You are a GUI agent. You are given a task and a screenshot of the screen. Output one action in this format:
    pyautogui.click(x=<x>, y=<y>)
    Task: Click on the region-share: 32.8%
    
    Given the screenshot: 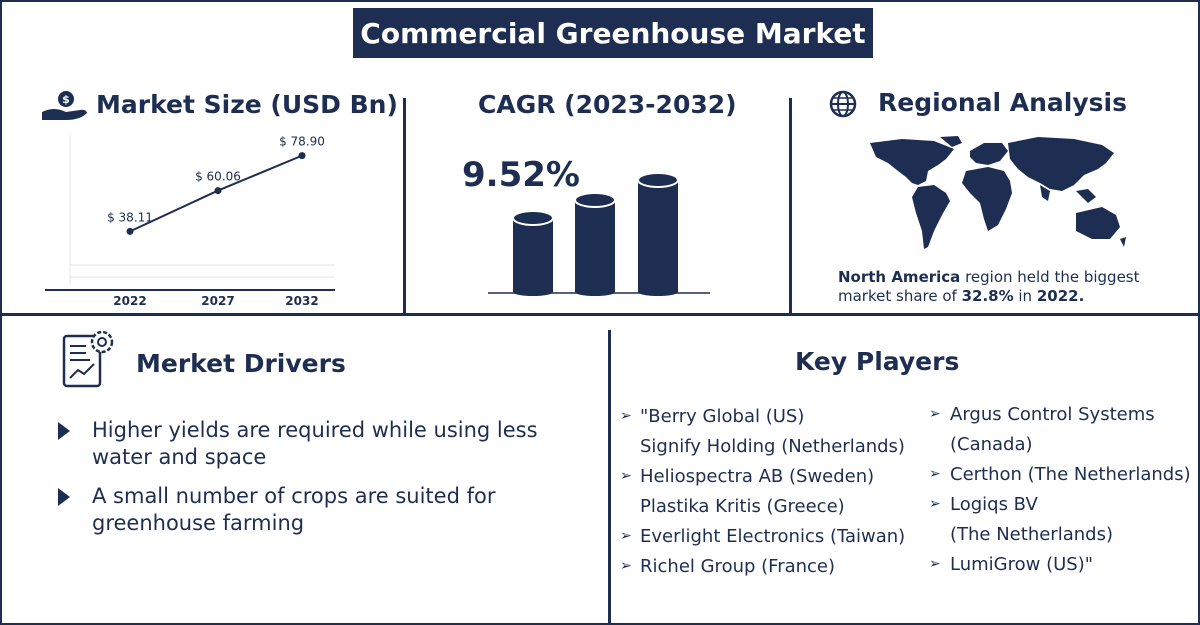 What is the action you would take?
    pyautogui.click(x=987, y=296)
    